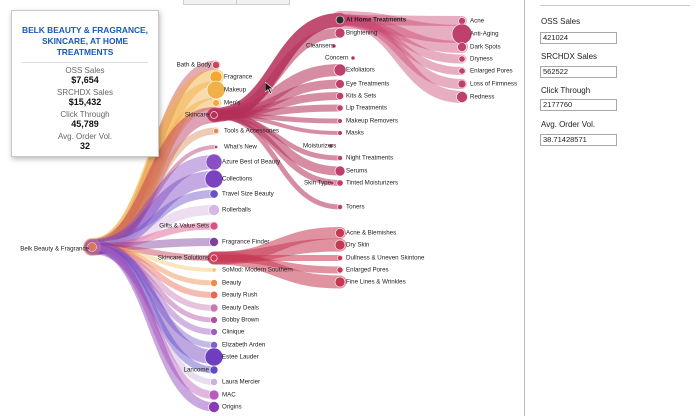 This screenshot has height=416, width=700. Describe the element at coordinates (197, 115) in the screenshot. I see `category-label: Skincare` at that location.